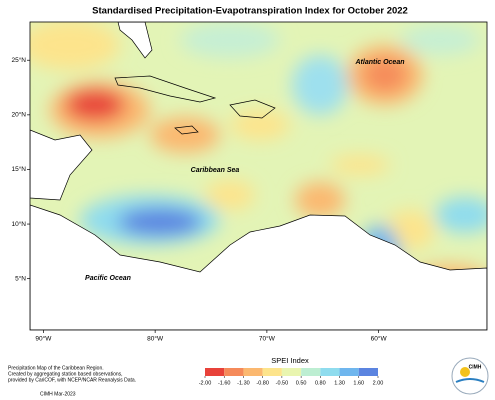 The width and height of the screenshot is (495, 400). What do you see at coordinates (320, 383) in the screenshot?
I see `colorbar-label: 0.80` at bounding box center [320, 383].